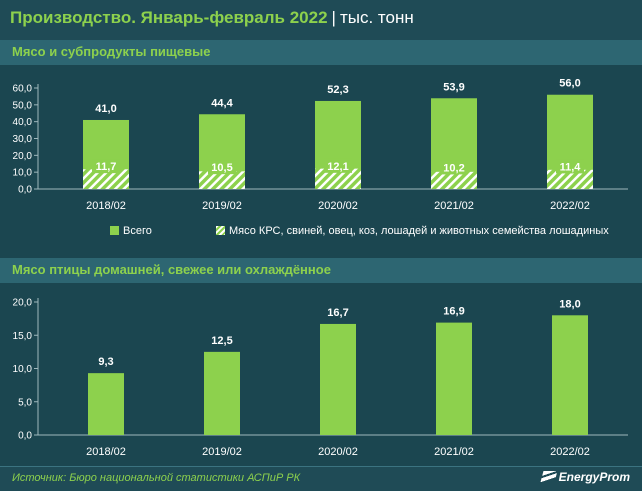  What do you see at coordinates (453, 312) in the screenshot?
I see `bar-value-label: 16,9` at bounding box center [453, 312].